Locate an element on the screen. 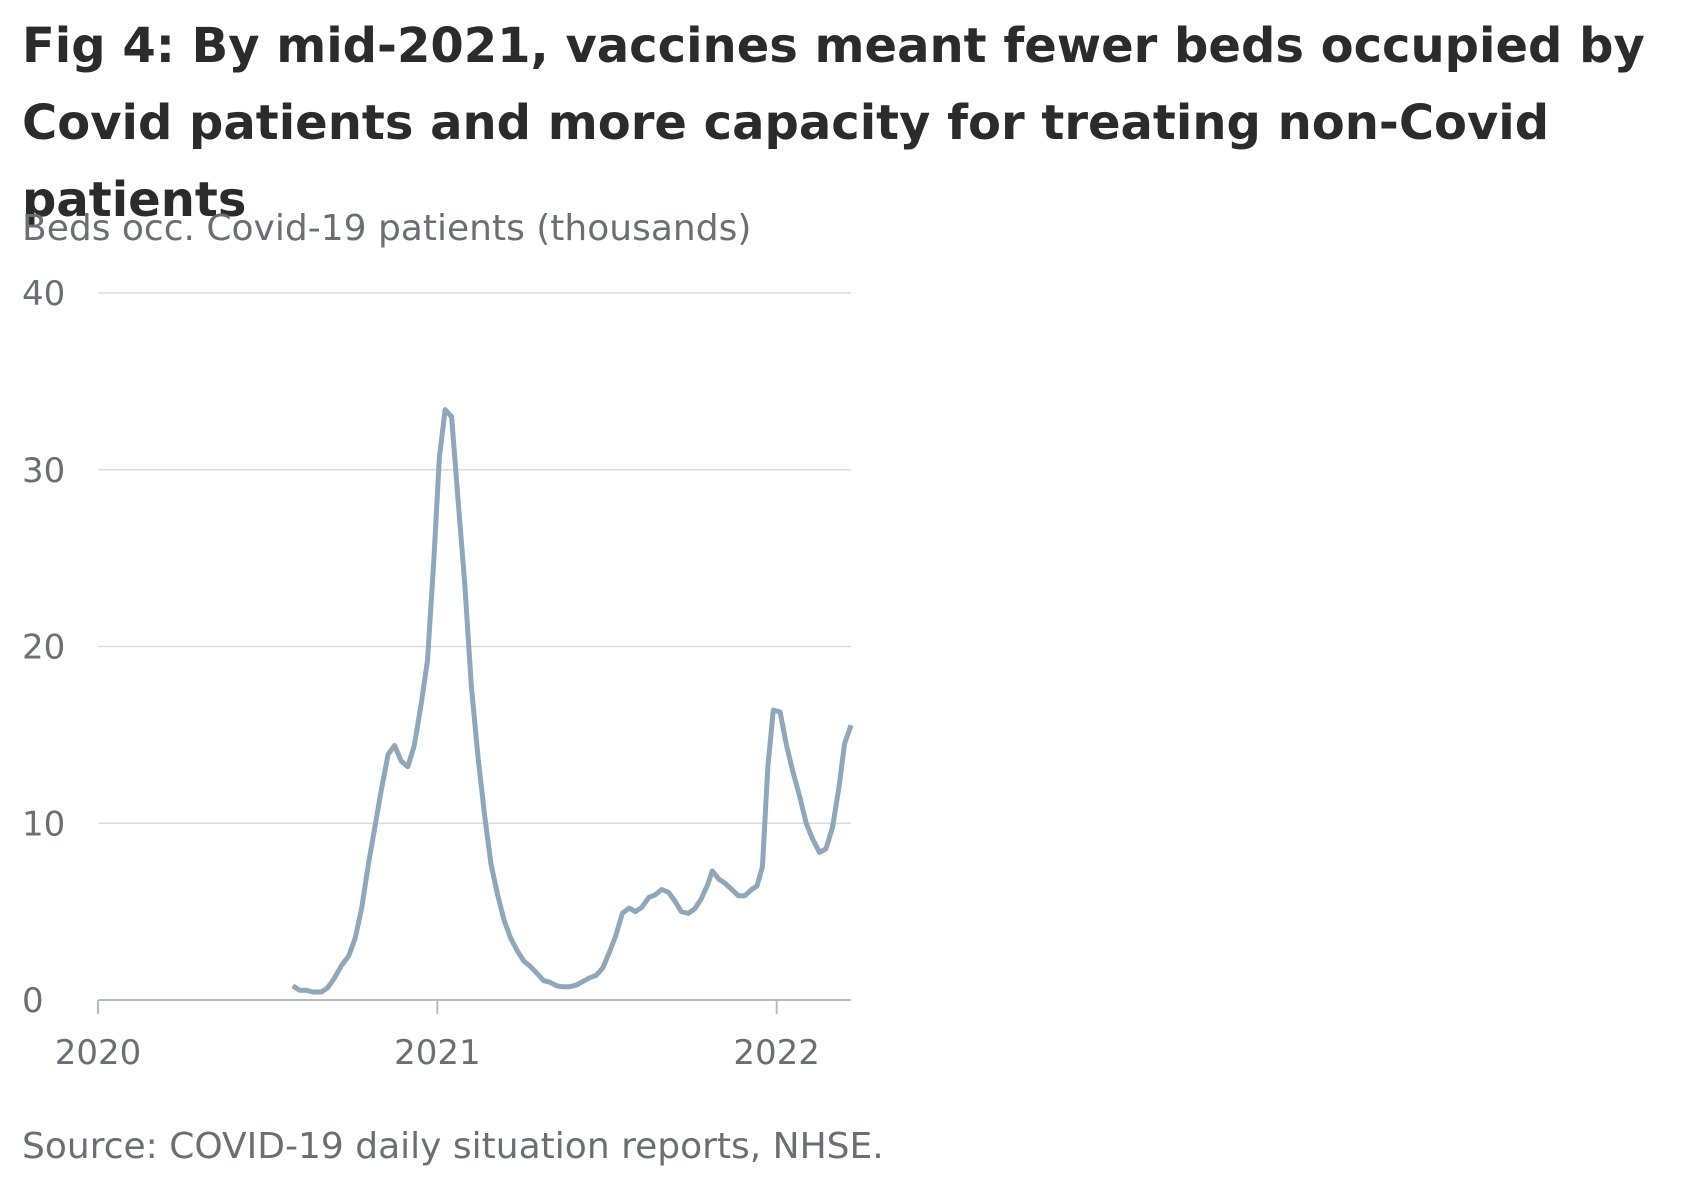 The height and width of the screenshot is (1181, 1700). x-tick-label: 2020 is located at coordinates (98, 1053).